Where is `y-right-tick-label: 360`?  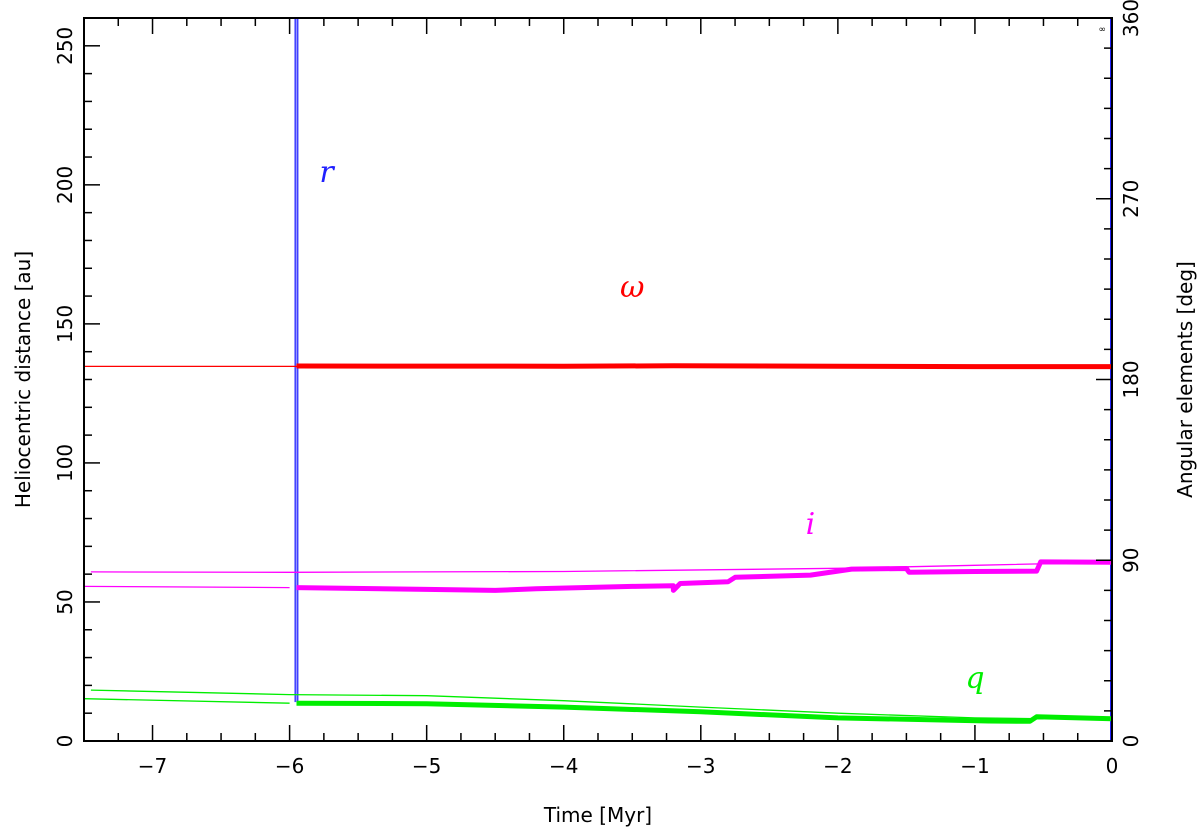 y-right-tick-label: 360 is located at coordinates (1131, 18).